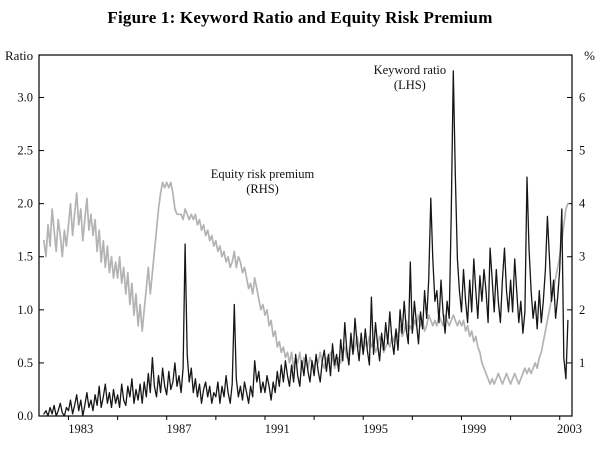 This screenshot has width=600, height=457. What do you see at coordinates (582, 204) in the screenshot?
I see `right-axis-tick-label: 4` at bounding box center [582, 204].